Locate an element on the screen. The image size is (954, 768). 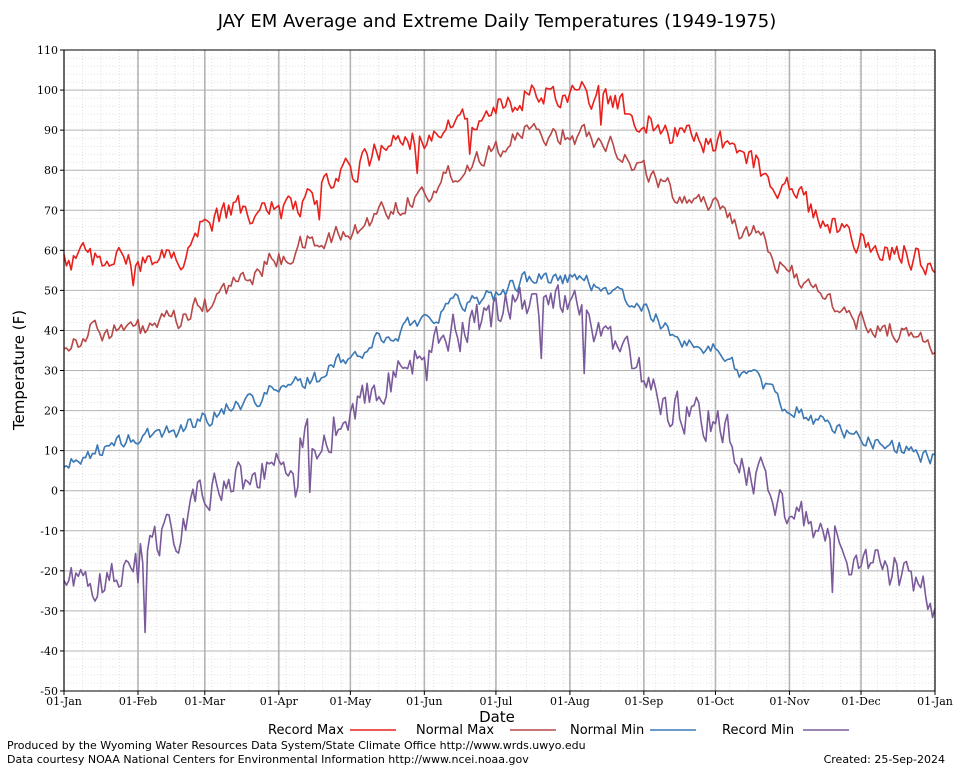
x-tick-label: 01-Mar is located at coordinates (205, 701).